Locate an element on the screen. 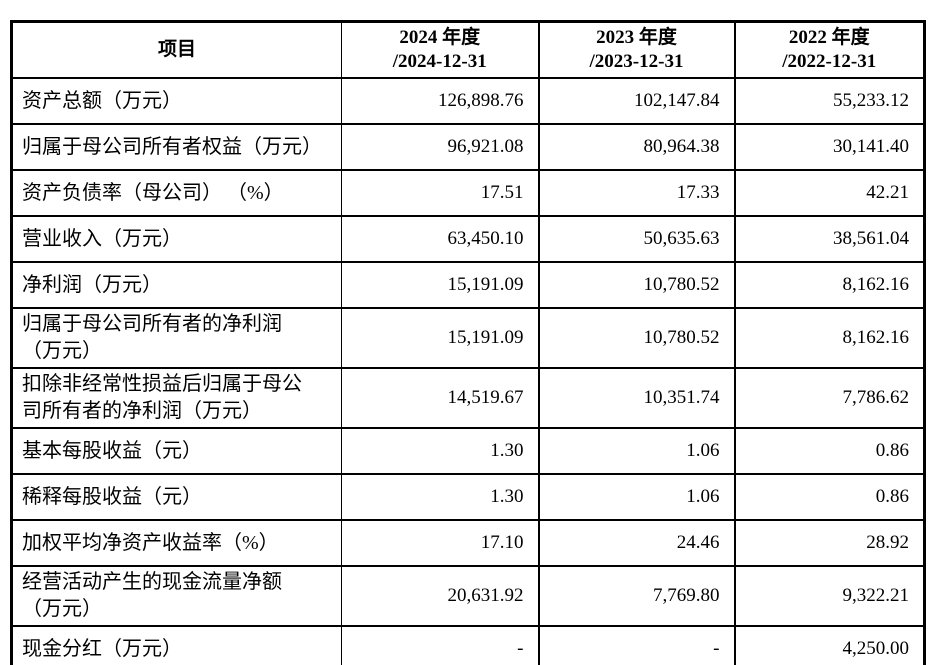  cell-value: 9,322.21 is located at coordinates (829, 595).